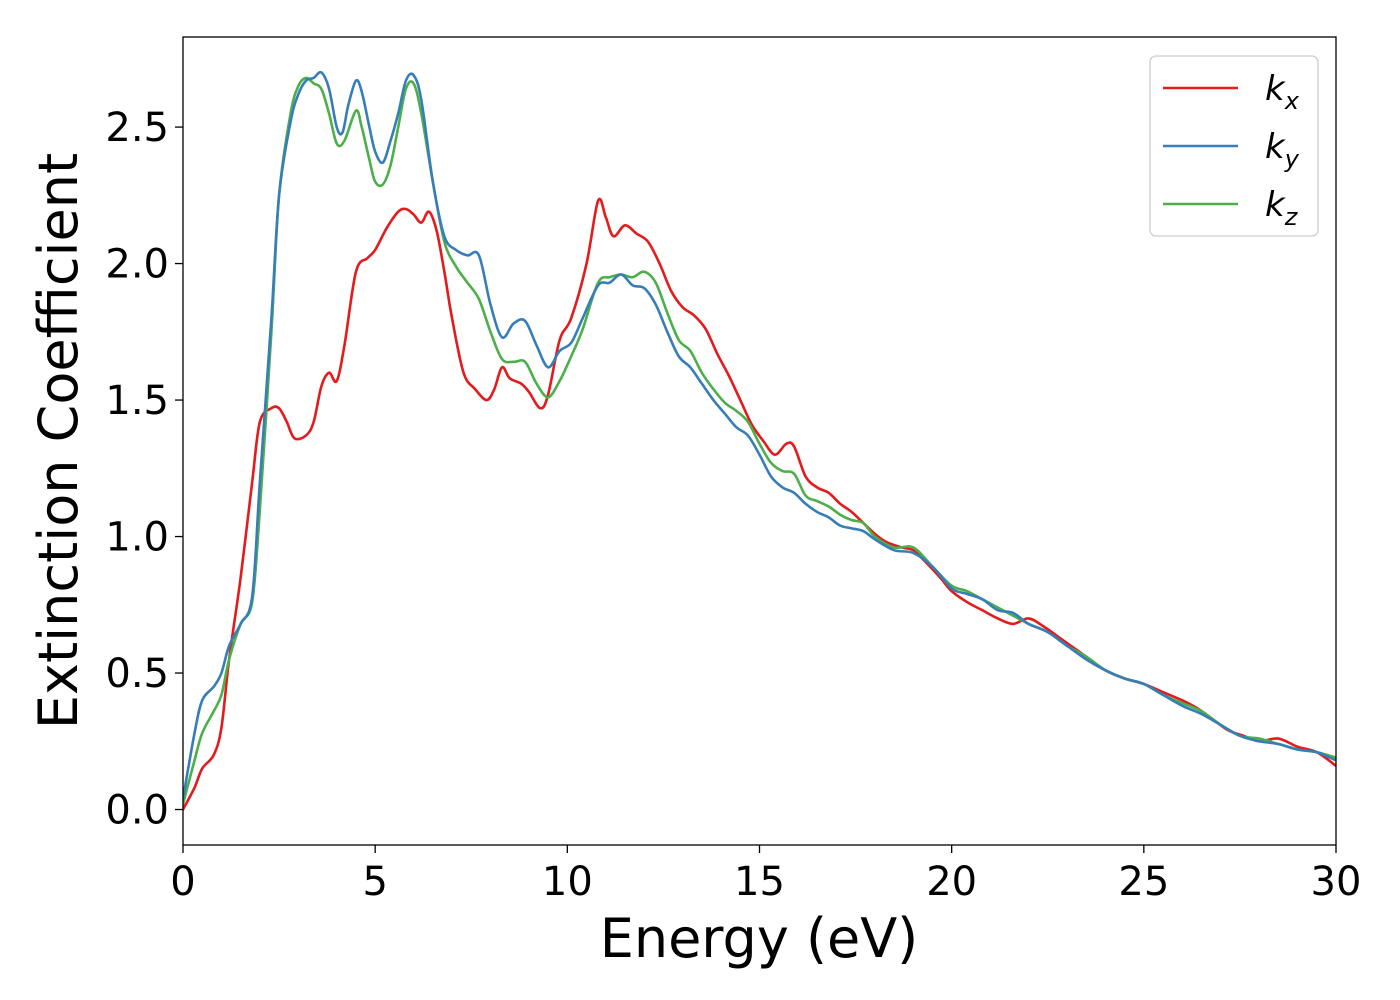 This screenshot has width=1400, height=1000. I want to click on y-tick-label: 2.5, so click(137, 128).